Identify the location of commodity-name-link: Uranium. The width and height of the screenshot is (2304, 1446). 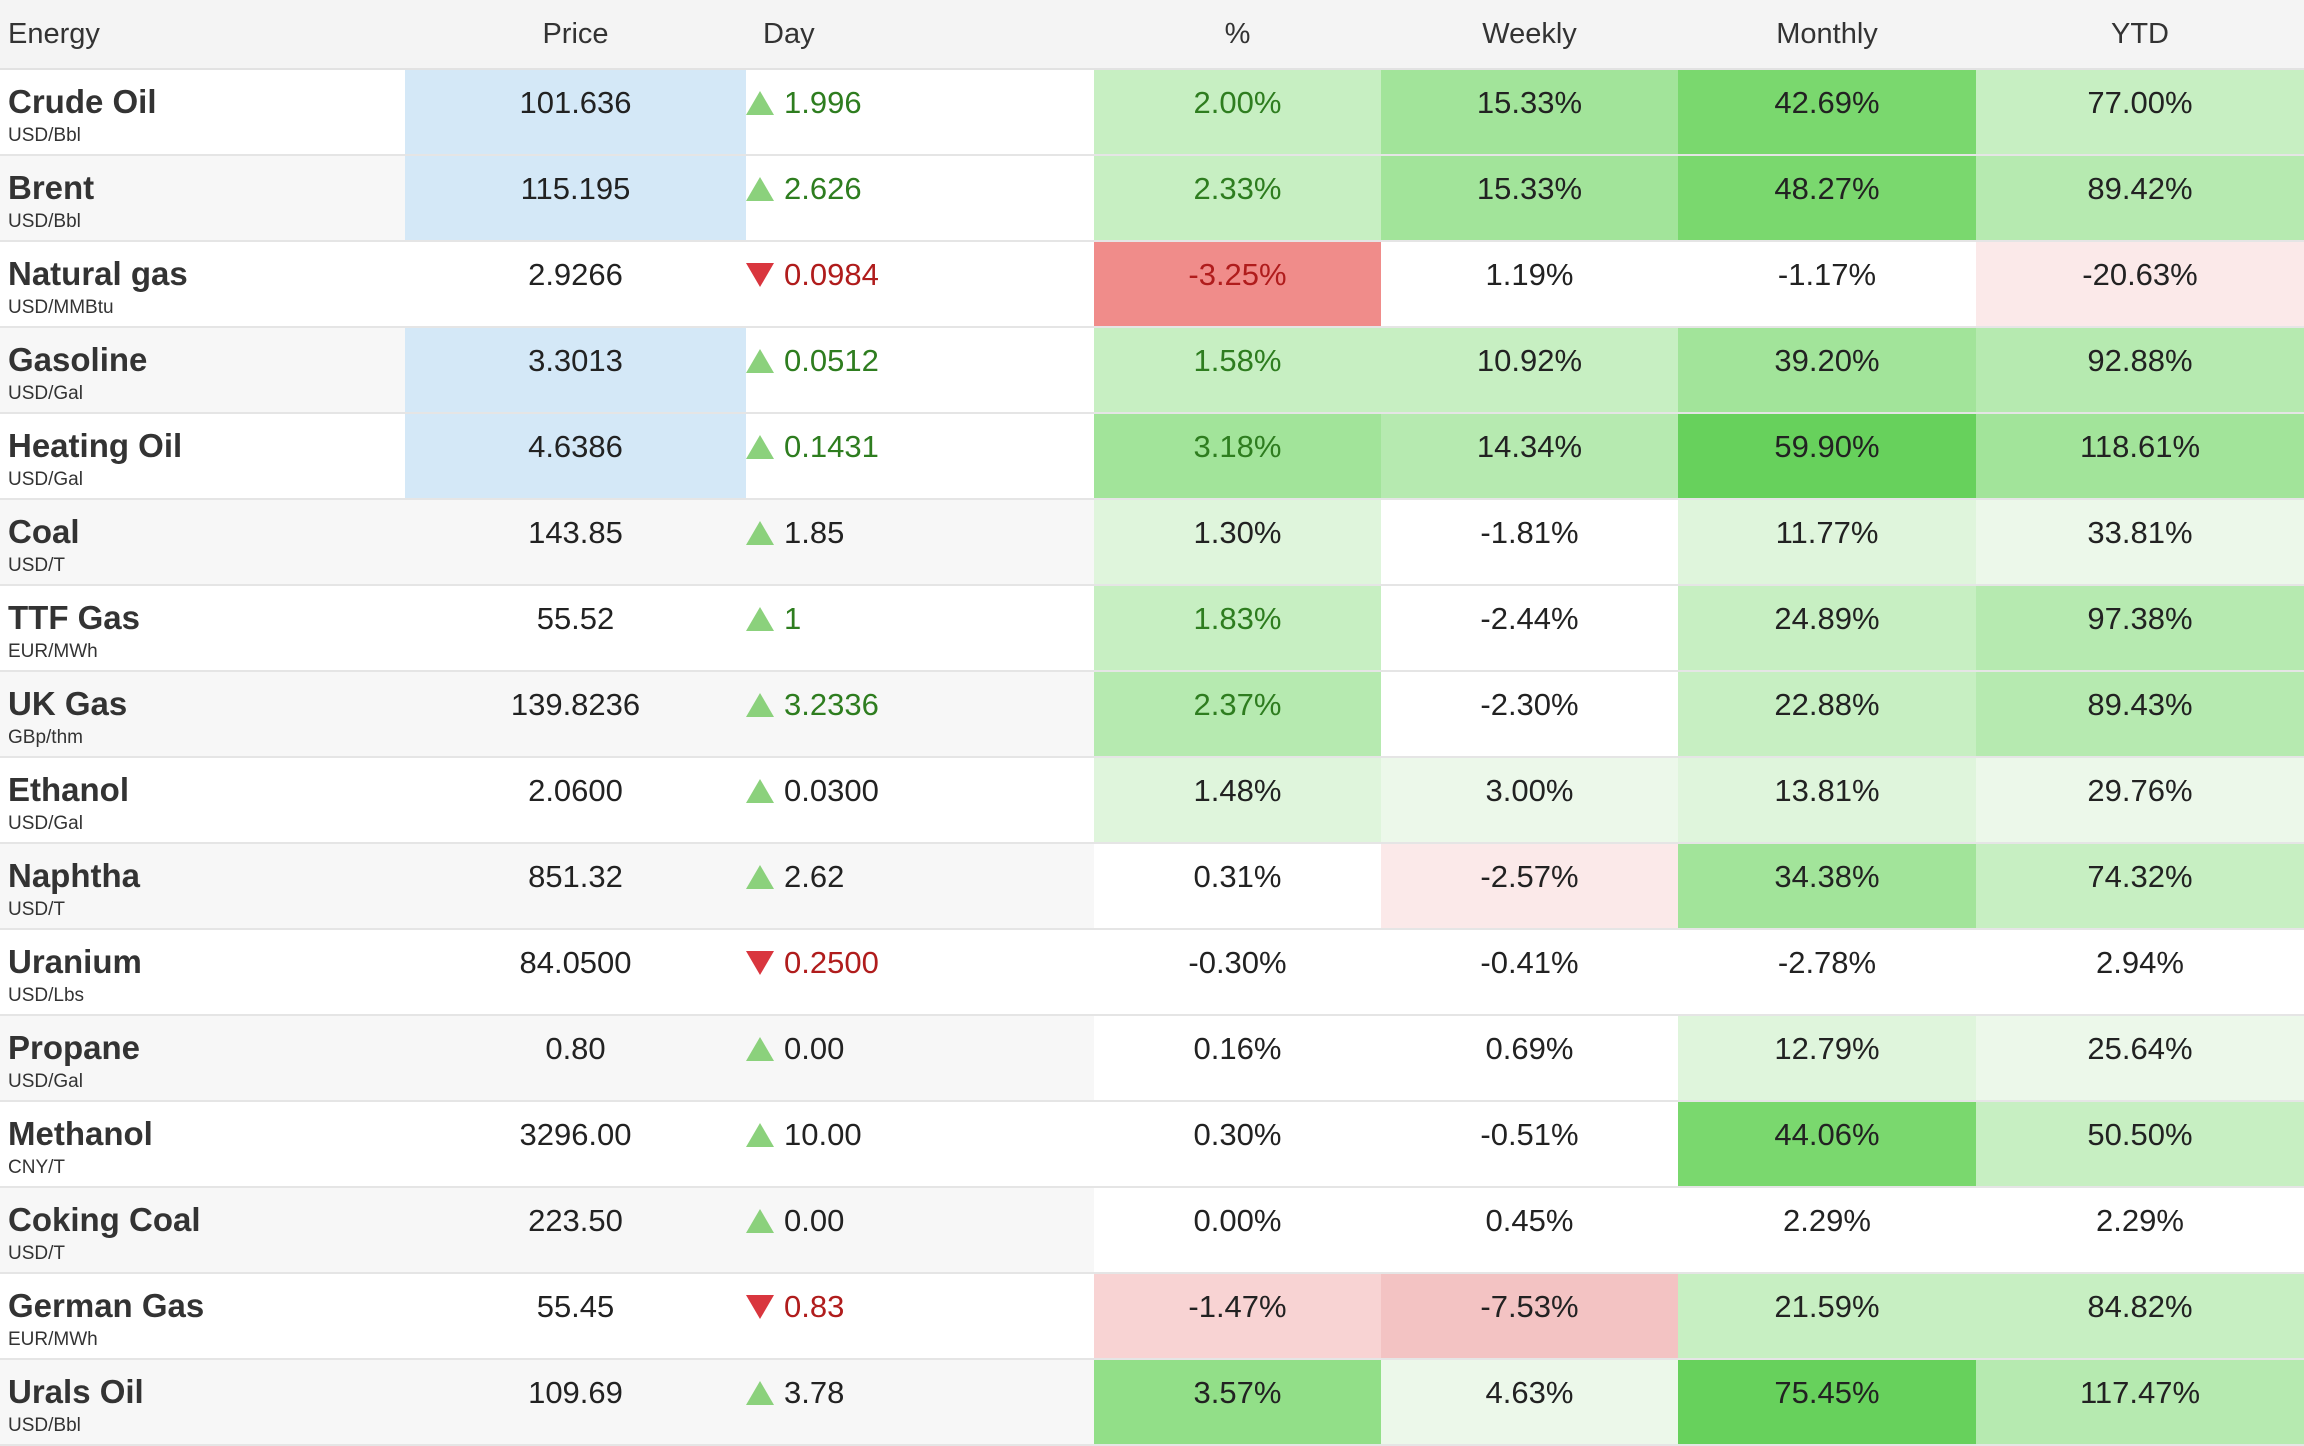
(75, 961).